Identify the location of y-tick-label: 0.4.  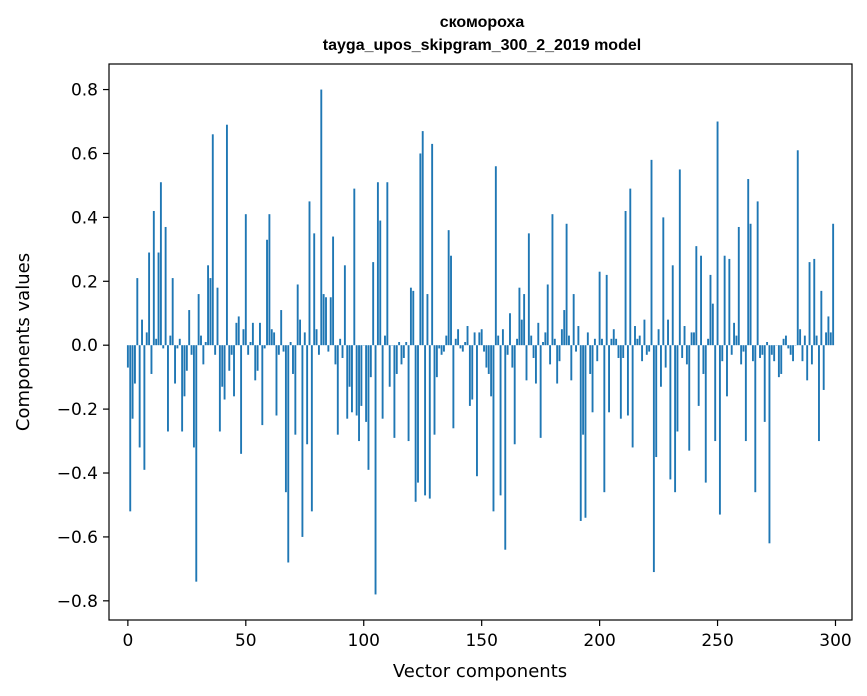
(84, 218).